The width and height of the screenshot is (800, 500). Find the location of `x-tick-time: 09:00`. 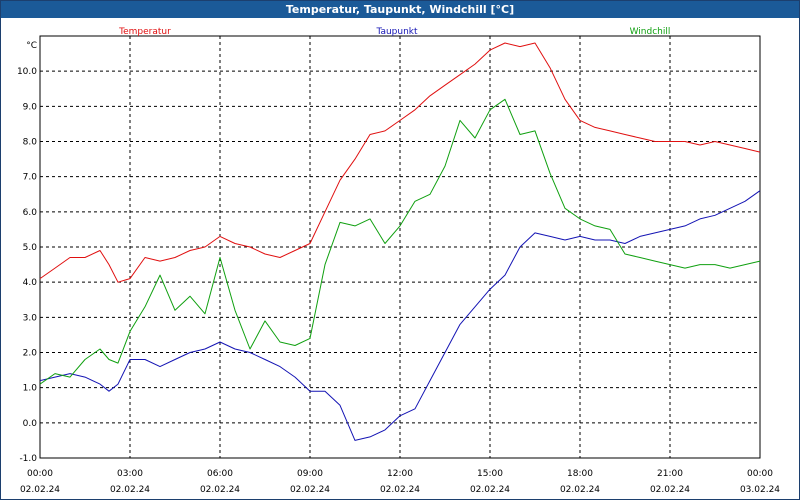

x-tick-time: 09:00 is located at coordinates (310, 474).